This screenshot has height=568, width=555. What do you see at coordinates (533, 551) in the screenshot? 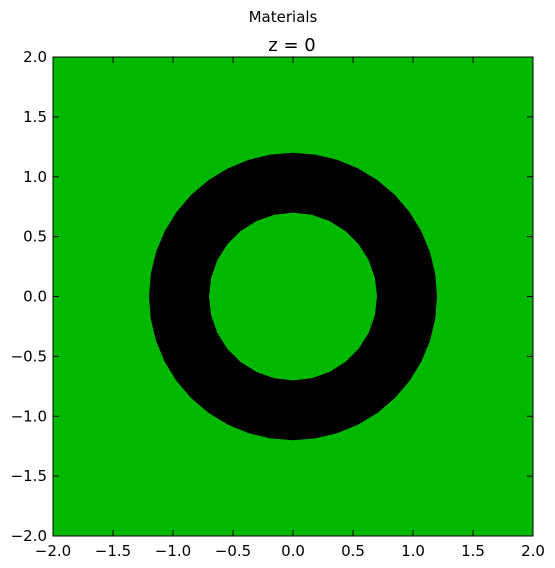
I see `x-tick-label: 2.0` at bounding box center [533, 551].